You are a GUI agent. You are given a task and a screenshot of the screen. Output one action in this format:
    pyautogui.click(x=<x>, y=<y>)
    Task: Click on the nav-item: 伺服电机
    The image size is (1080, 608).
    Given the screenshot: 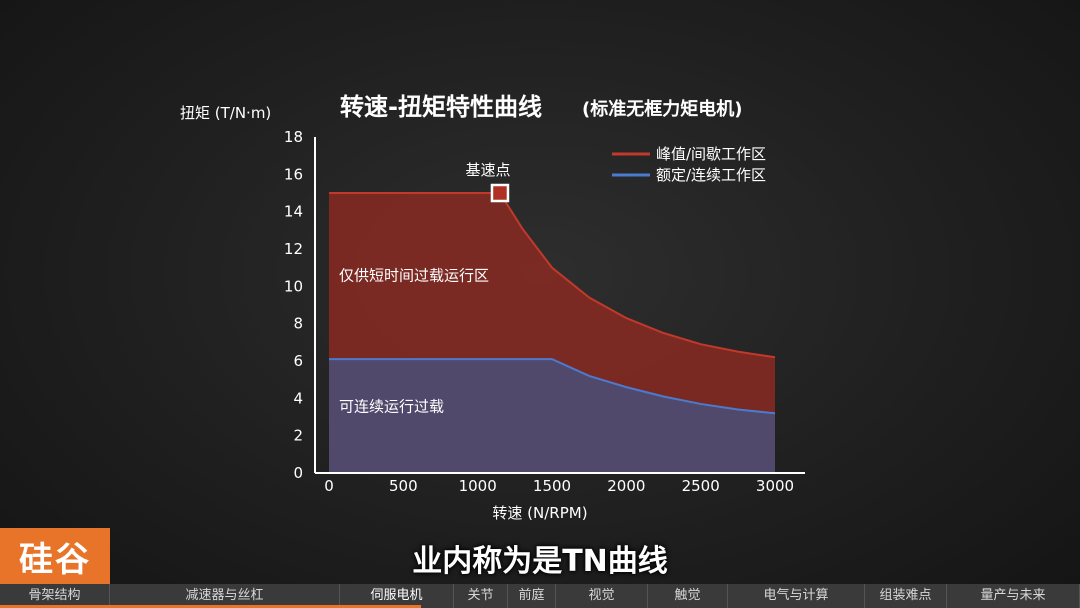 What is the action you would take?
    pyautogui.click(x=397, y=596)
    